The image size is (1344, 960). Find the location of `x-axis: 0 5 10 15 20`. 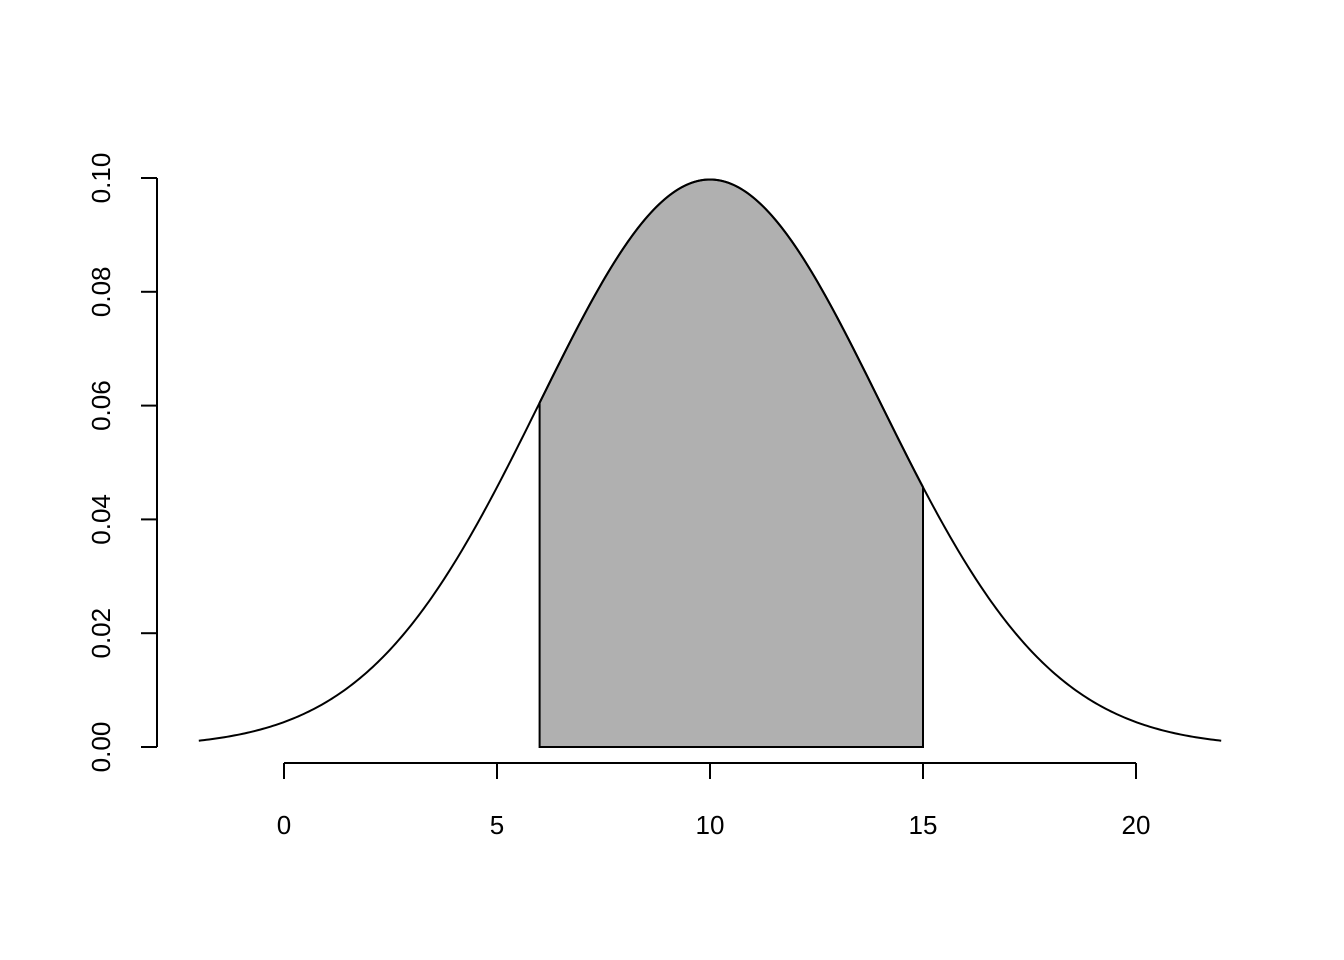

x-axis: 0 5 10 15 20 is located at coordinates (714, 801).